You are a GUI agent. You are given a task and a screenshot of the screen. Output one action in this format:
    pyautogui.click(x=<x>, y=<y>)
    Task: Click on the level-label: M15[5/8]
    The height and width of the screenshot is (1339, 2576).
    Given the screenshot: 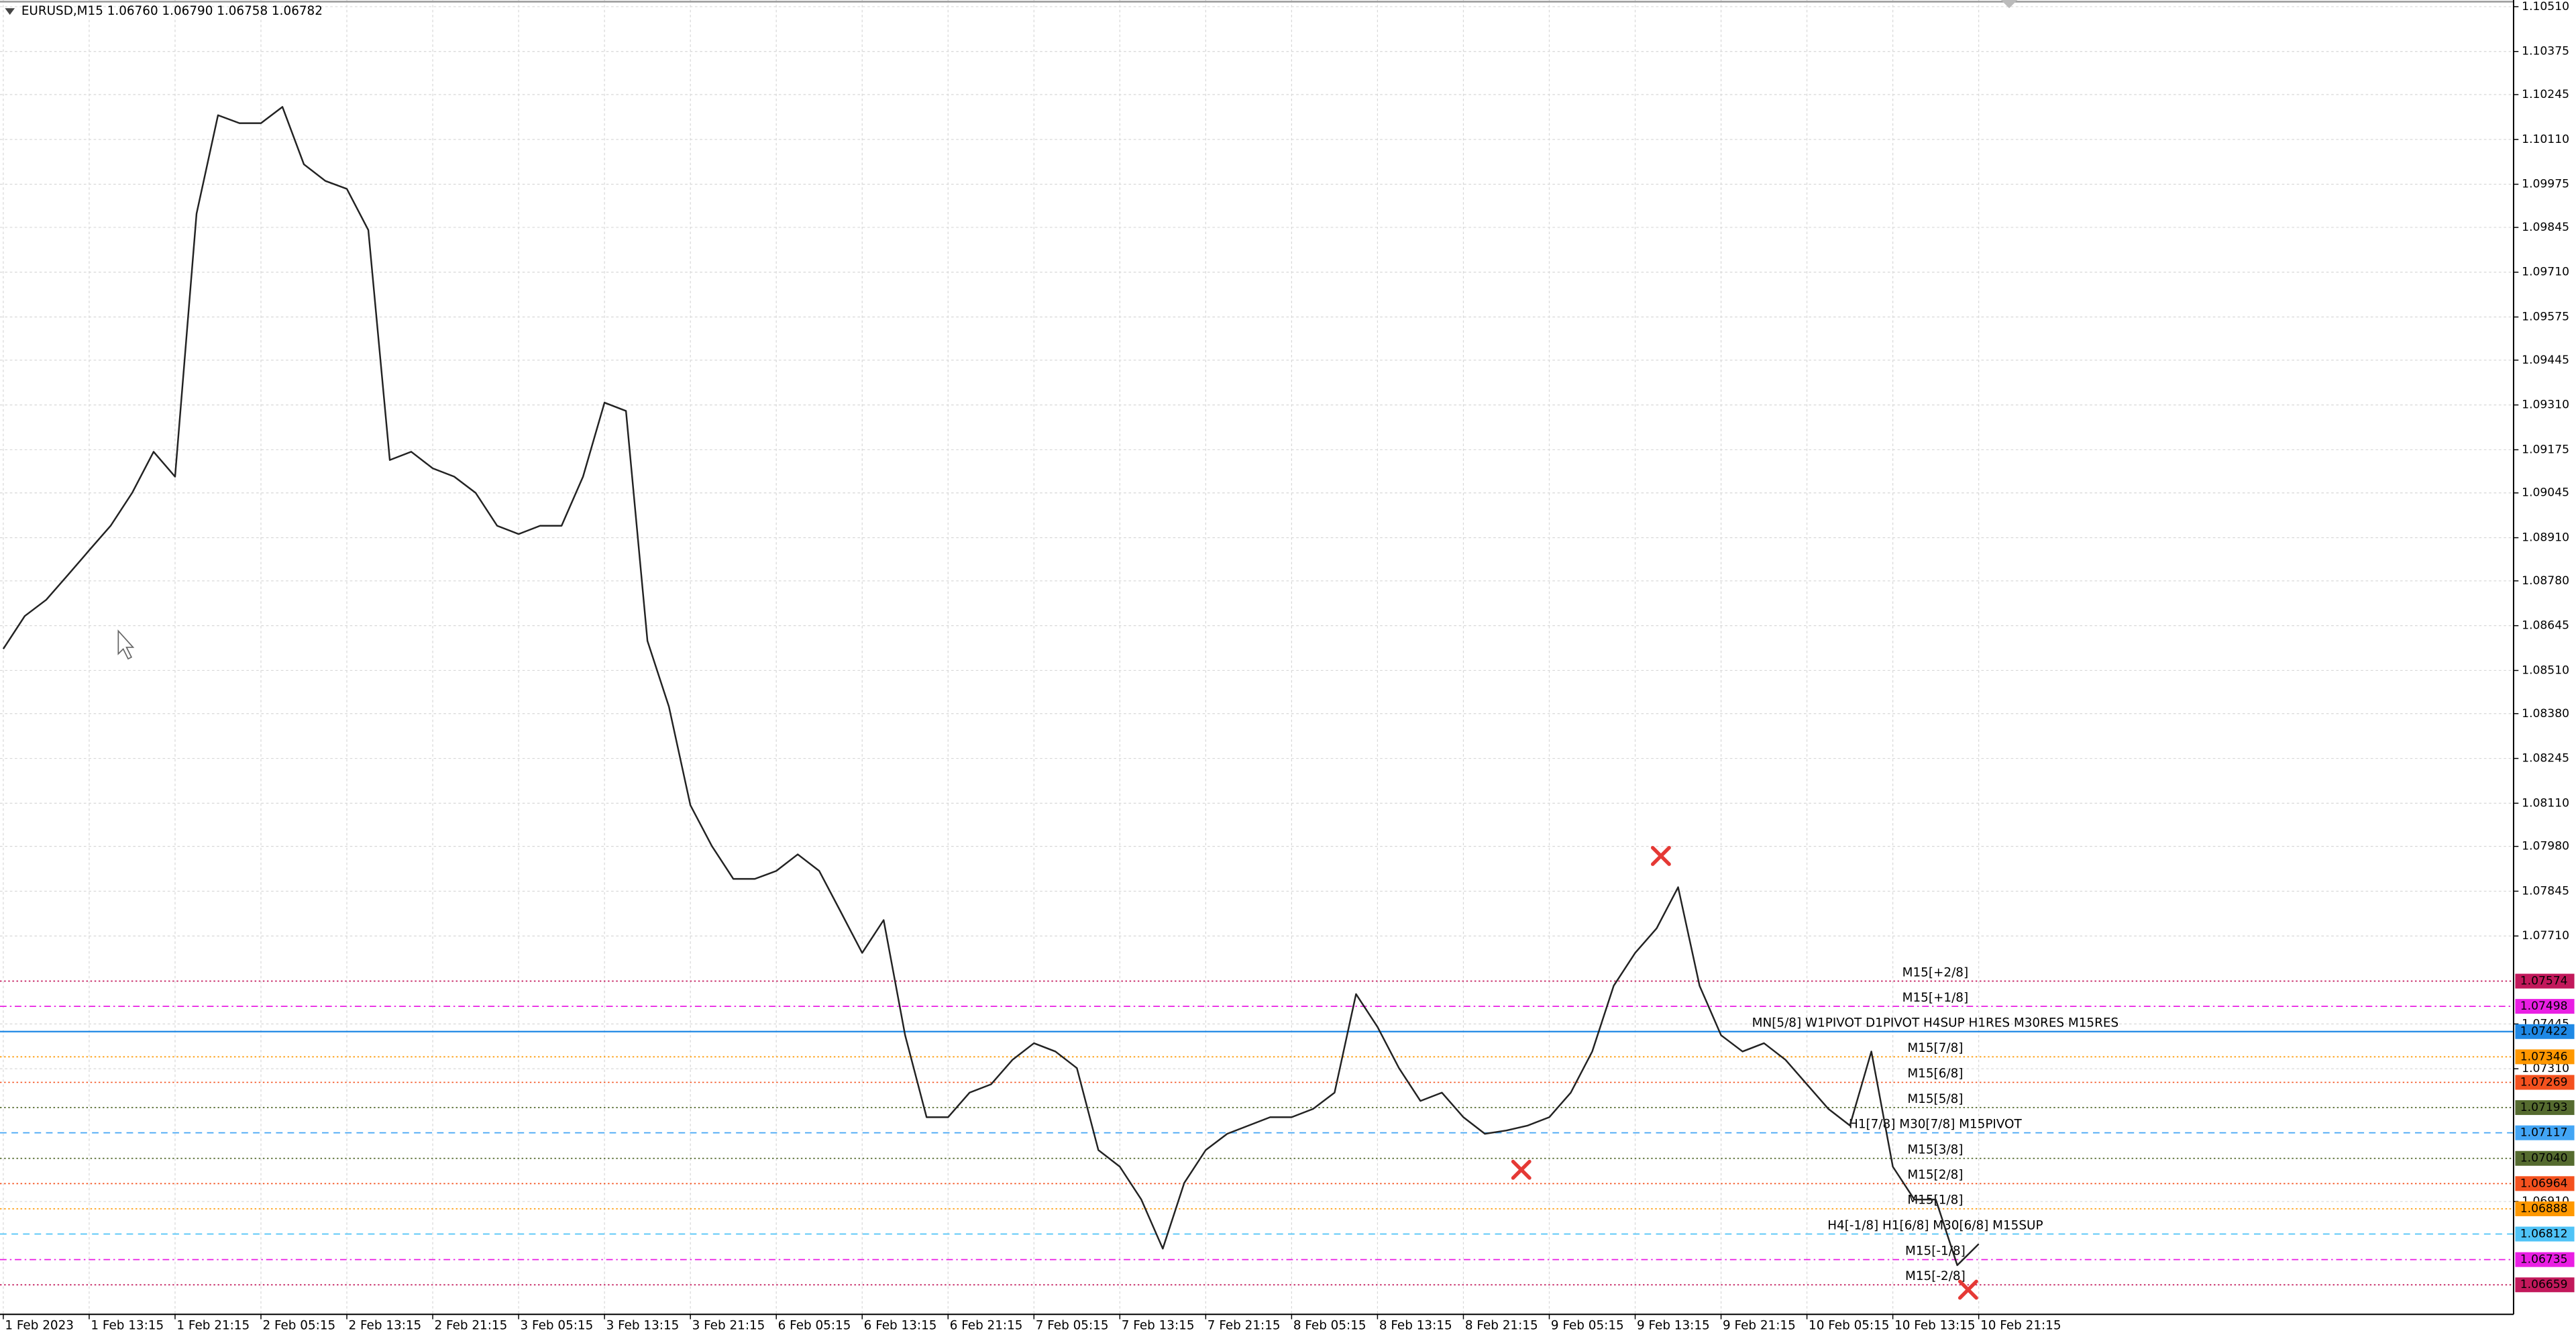 What is the action you would take?
    pyautogui.click(x=1935, y=1099)
    